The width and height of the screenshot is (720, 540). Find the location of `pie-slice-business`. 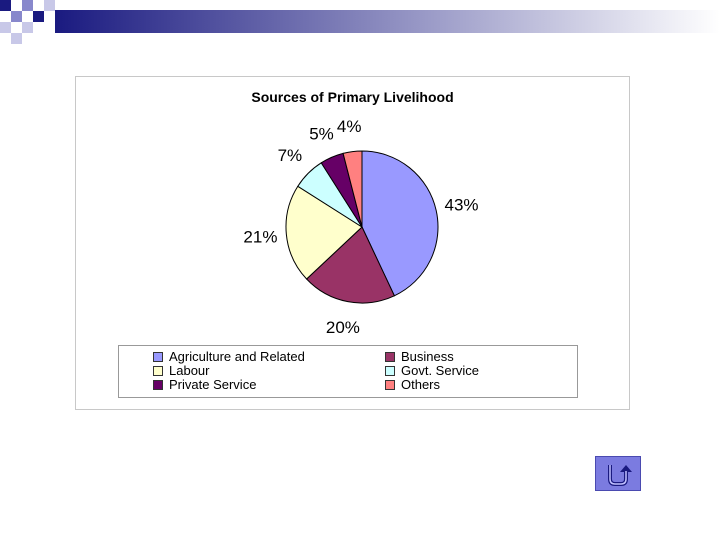

pie-slice-business is located at coordinates (350, 265).